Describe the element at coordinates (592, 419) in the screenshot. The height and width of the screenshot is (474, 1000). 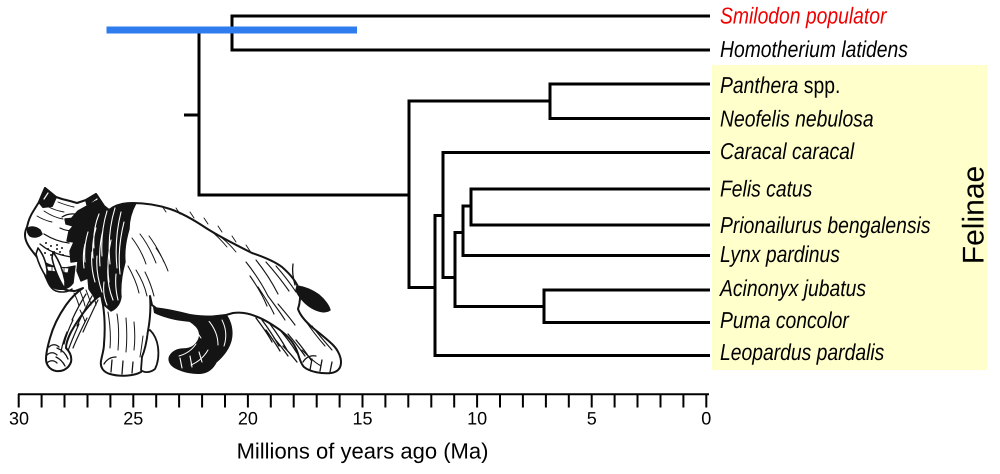
I see `svg-text: 5` at that location.